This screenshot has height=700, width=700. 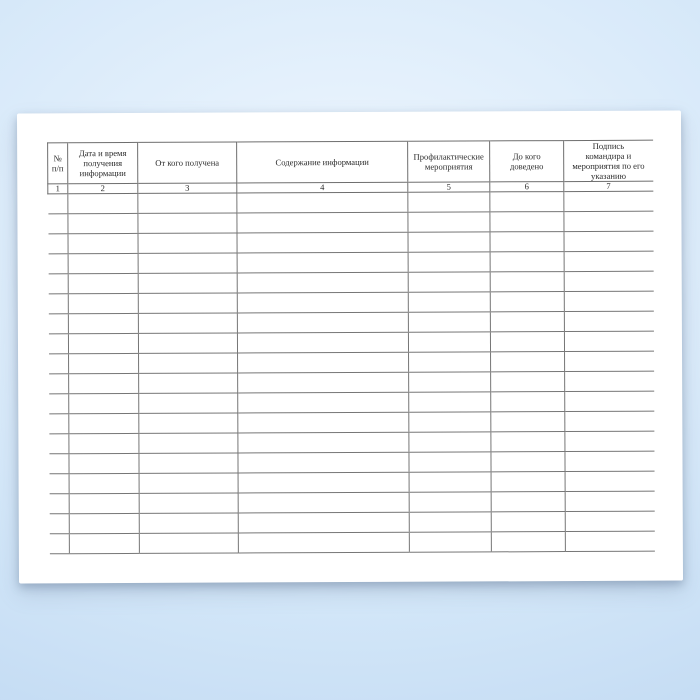 I want to click on column-header-received-from: От кого получена, so click(x=187, y=162).